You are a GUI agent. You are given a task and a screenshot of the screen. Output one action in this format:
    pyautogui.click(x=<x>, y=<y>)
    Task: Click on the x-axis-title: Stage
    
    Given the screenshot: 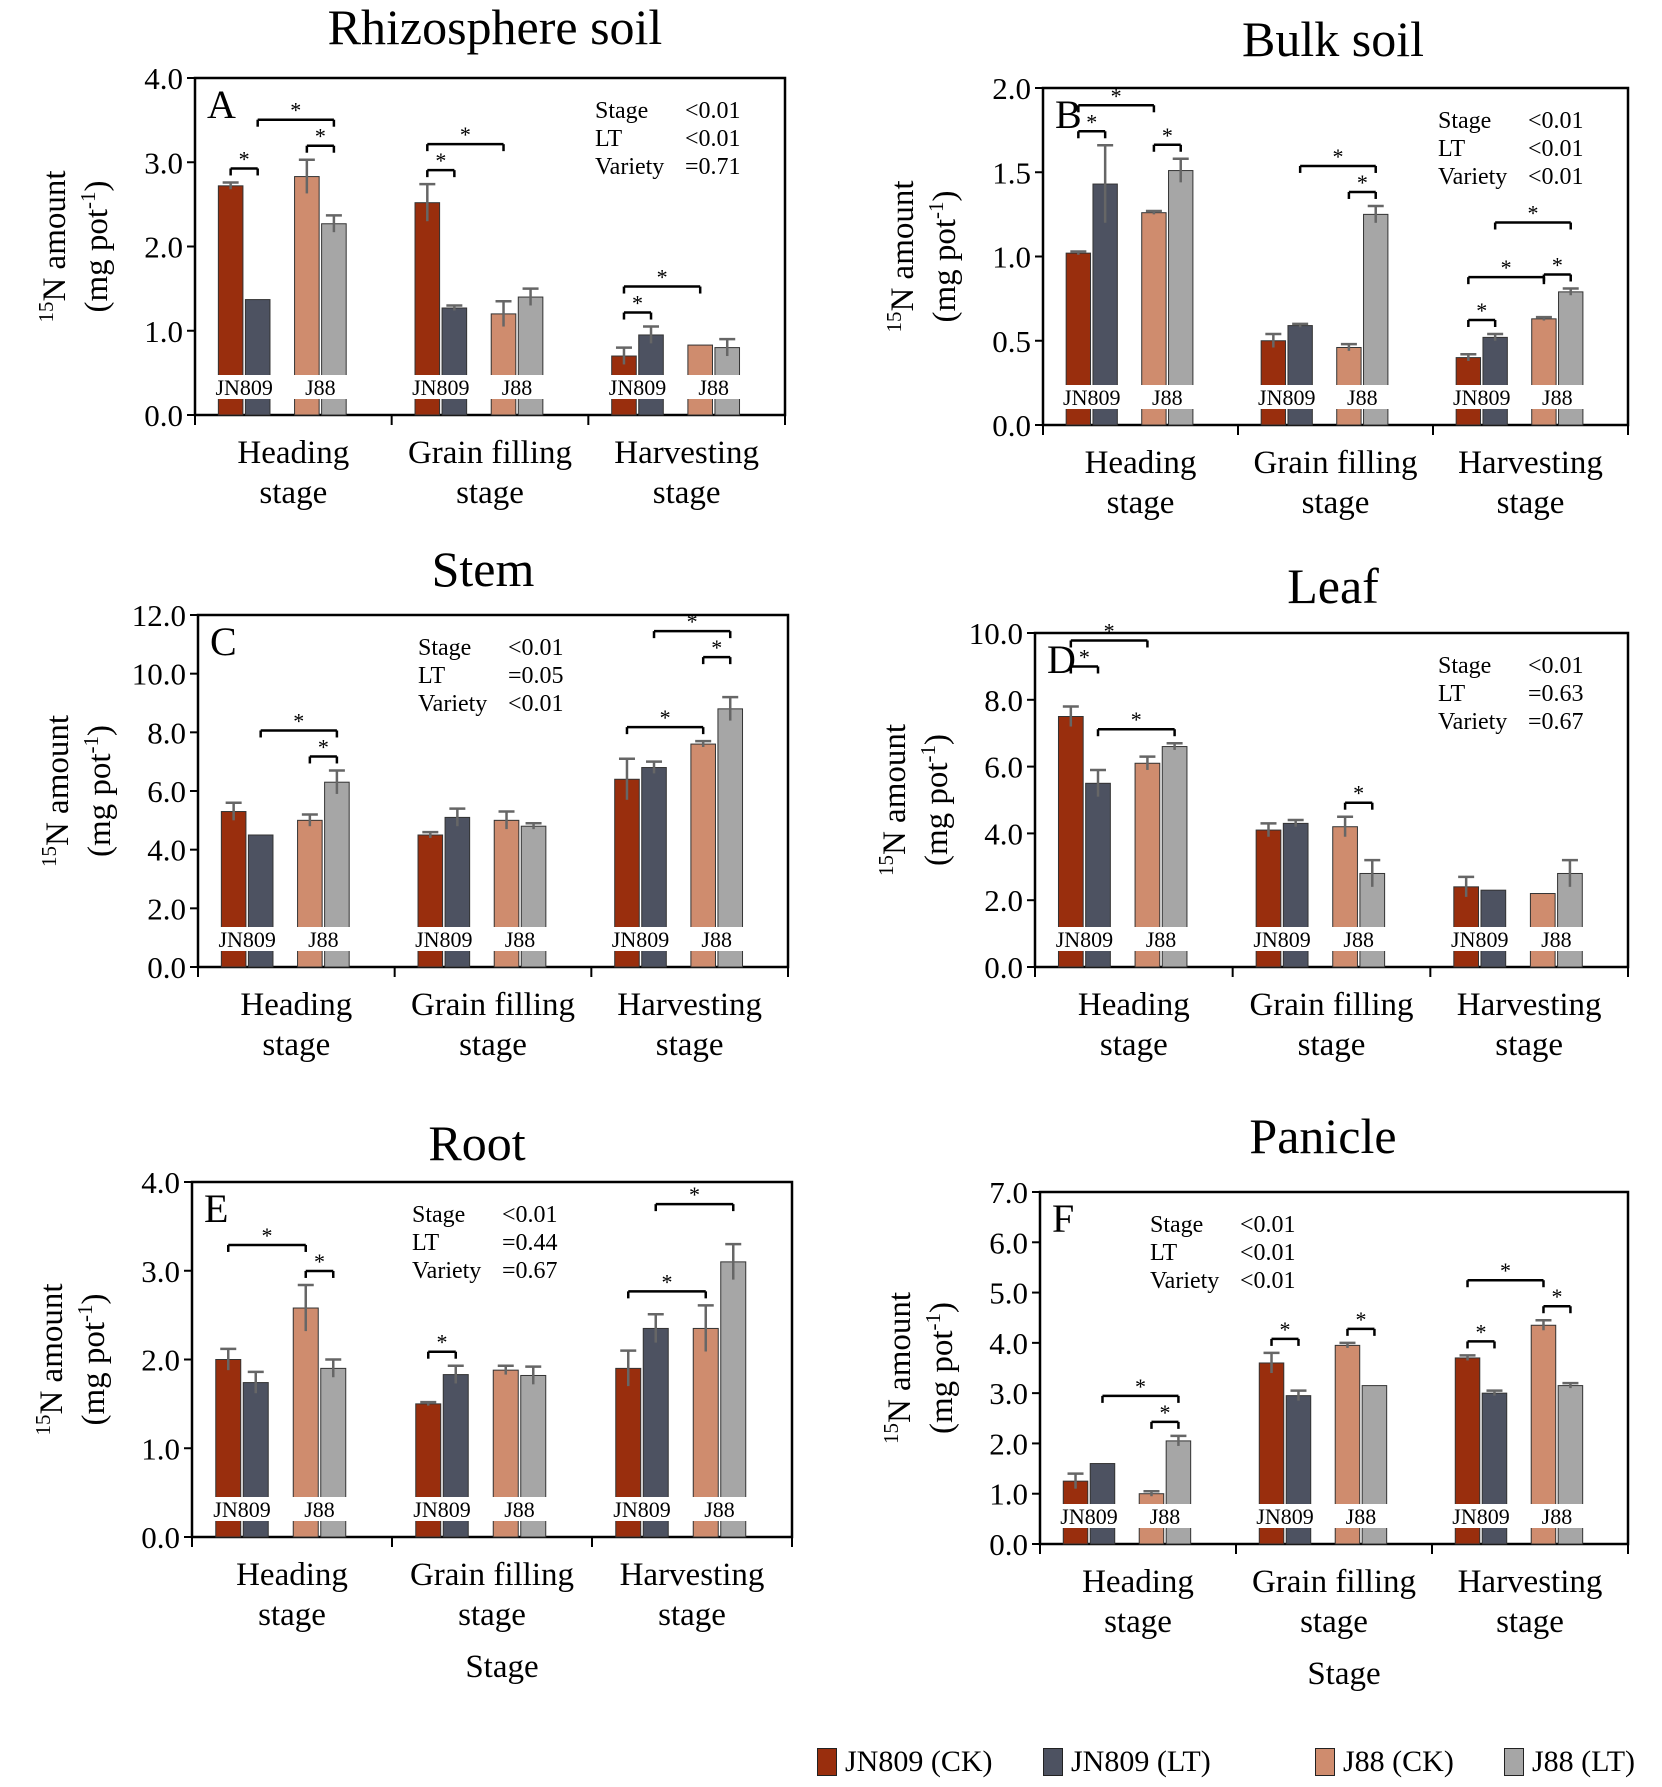 What is the action you would take?
    pyautogui.click(x=1343, y=1674)
    